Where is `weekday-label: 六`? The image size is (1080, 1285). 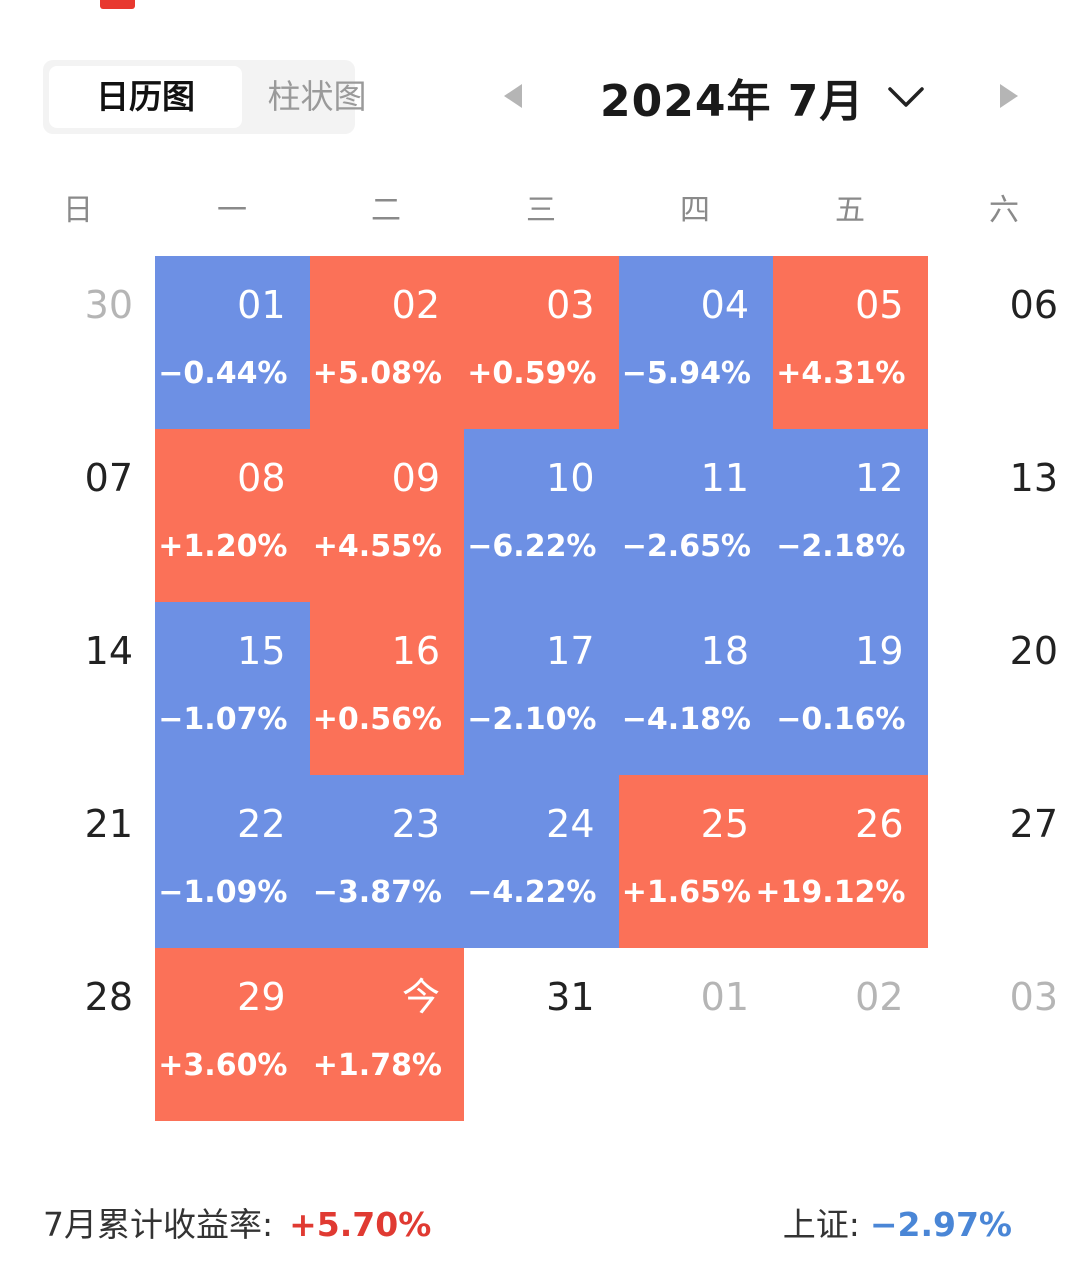 weekday-label: 六 is located at coordinates (1004, 210).